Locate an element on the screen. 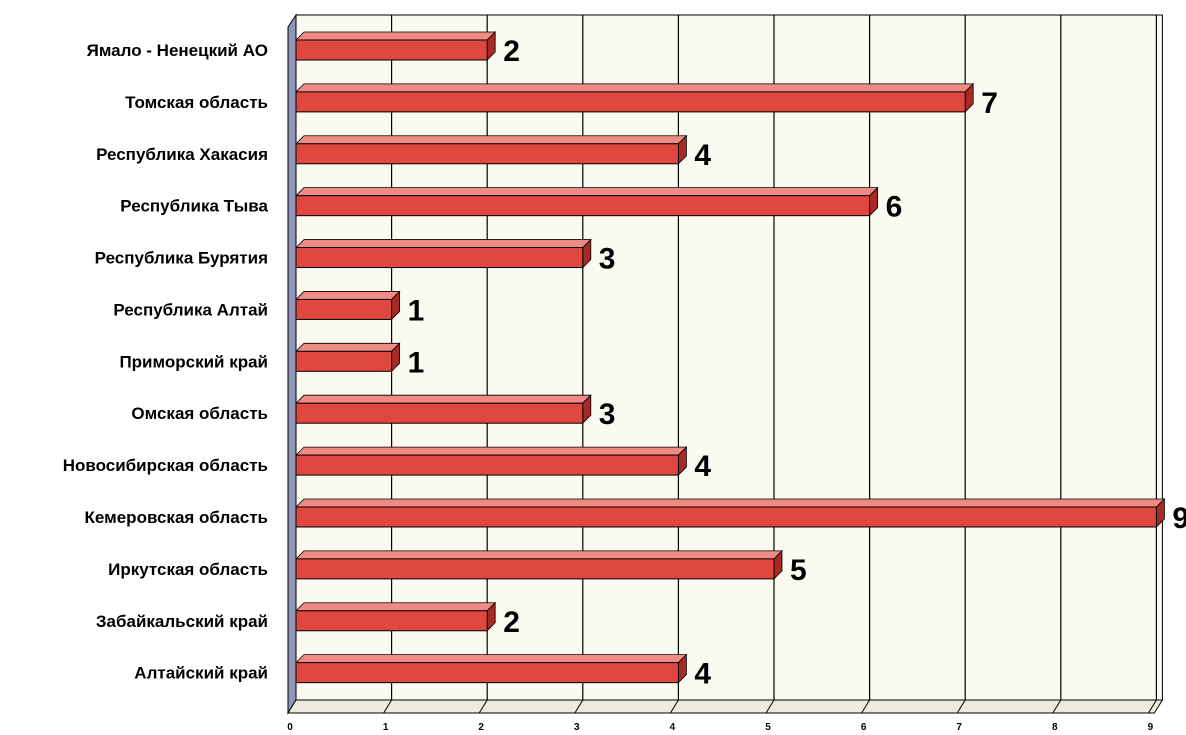 The height and width of the screenshot is (735, 1186). category-label: Омская область is located at coordinates (199, 413).